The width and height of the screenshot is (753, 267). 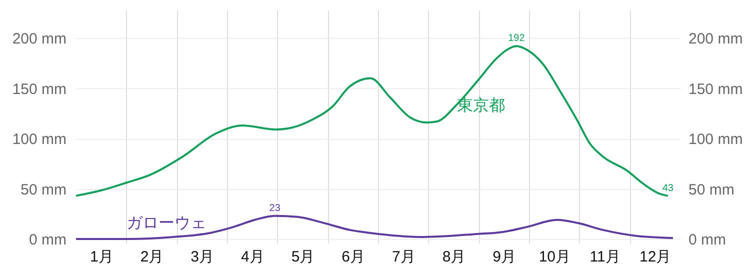 I want to click on y2-tick-label: 100 mm, so click(x=715, y=139).